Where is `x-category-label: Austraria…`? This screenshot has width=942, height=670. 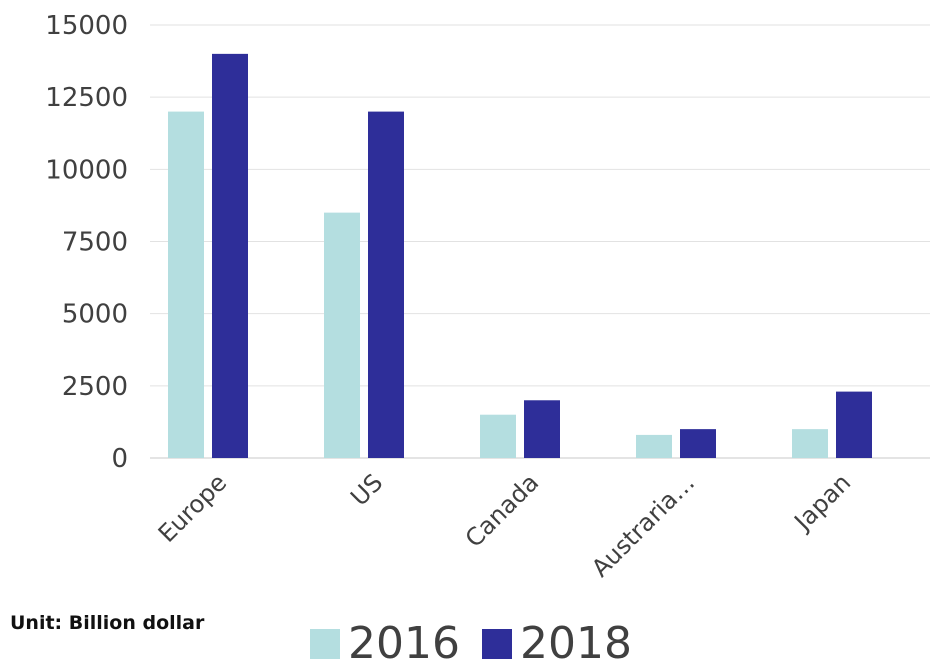
x-category-label: Austraria… is located at coordinates (643, 525).